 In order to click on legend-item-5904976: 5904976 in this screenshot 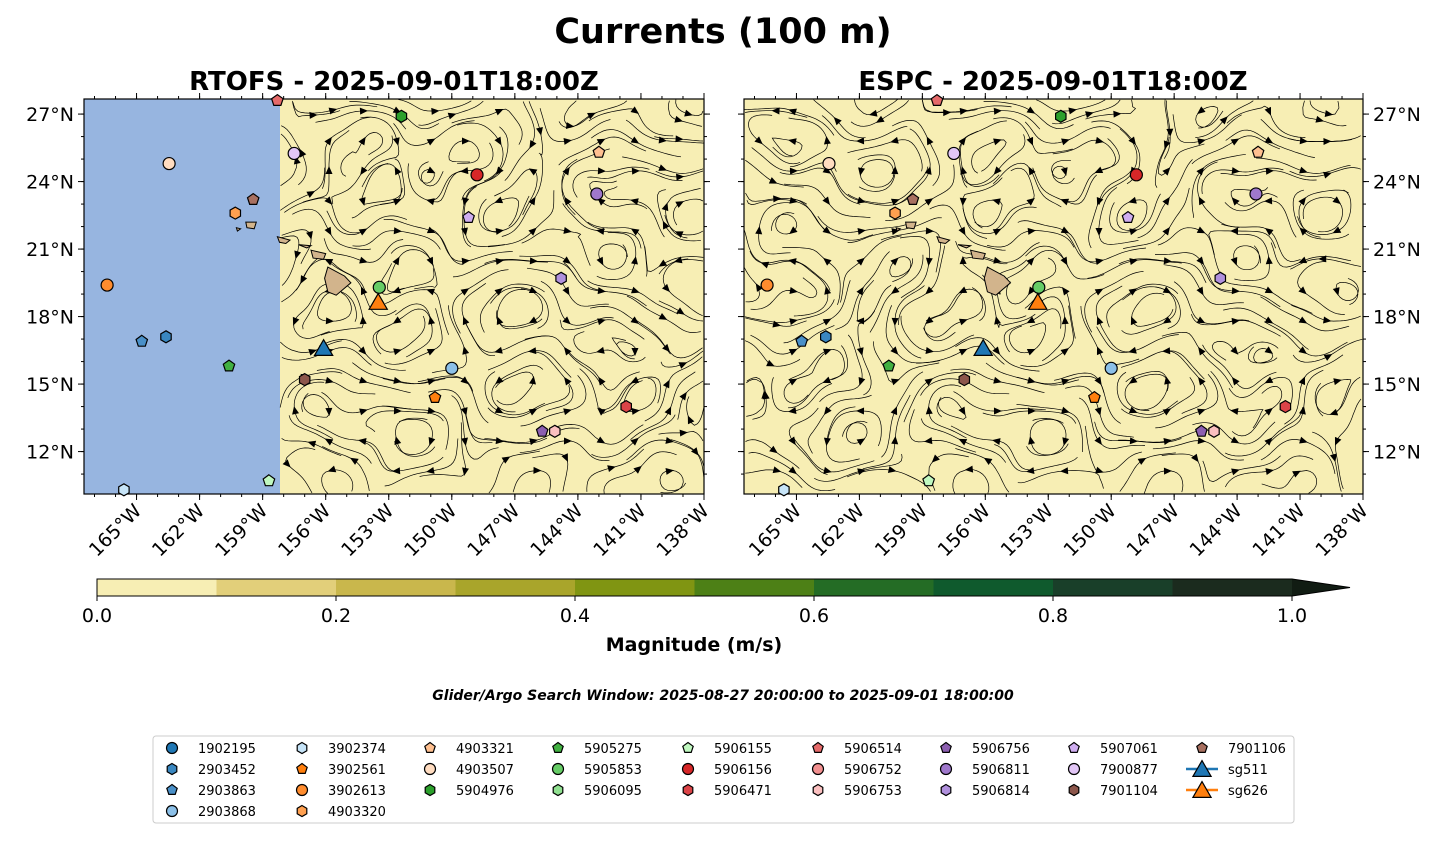, I will do `click(469, 791)`.